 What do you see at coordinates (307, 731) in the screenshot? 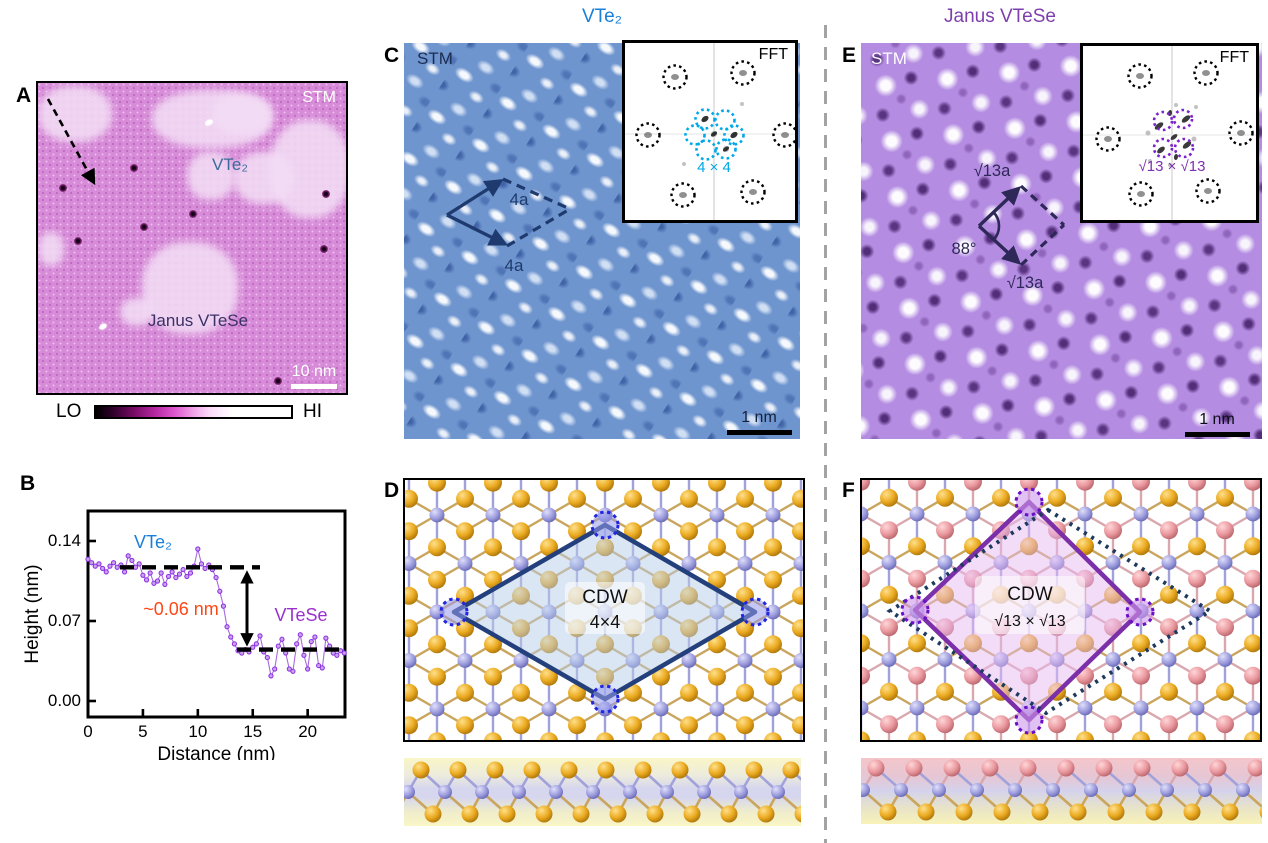
I see `svg-text: 20` at bounding box center [307, 731].